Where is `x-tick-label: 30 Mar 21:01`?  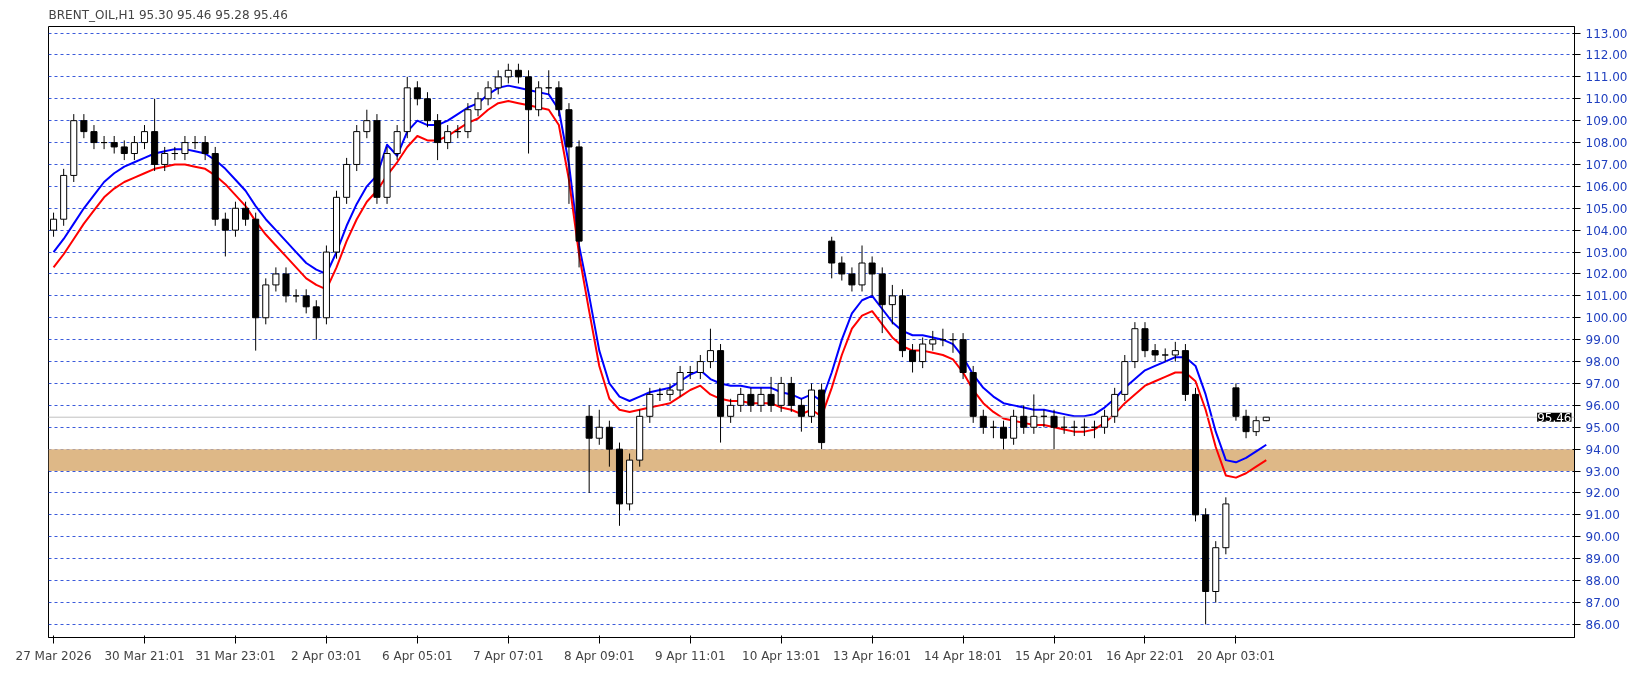 x-tick-label: 30 Mar 21:01 is located at coordinates (144, 655).